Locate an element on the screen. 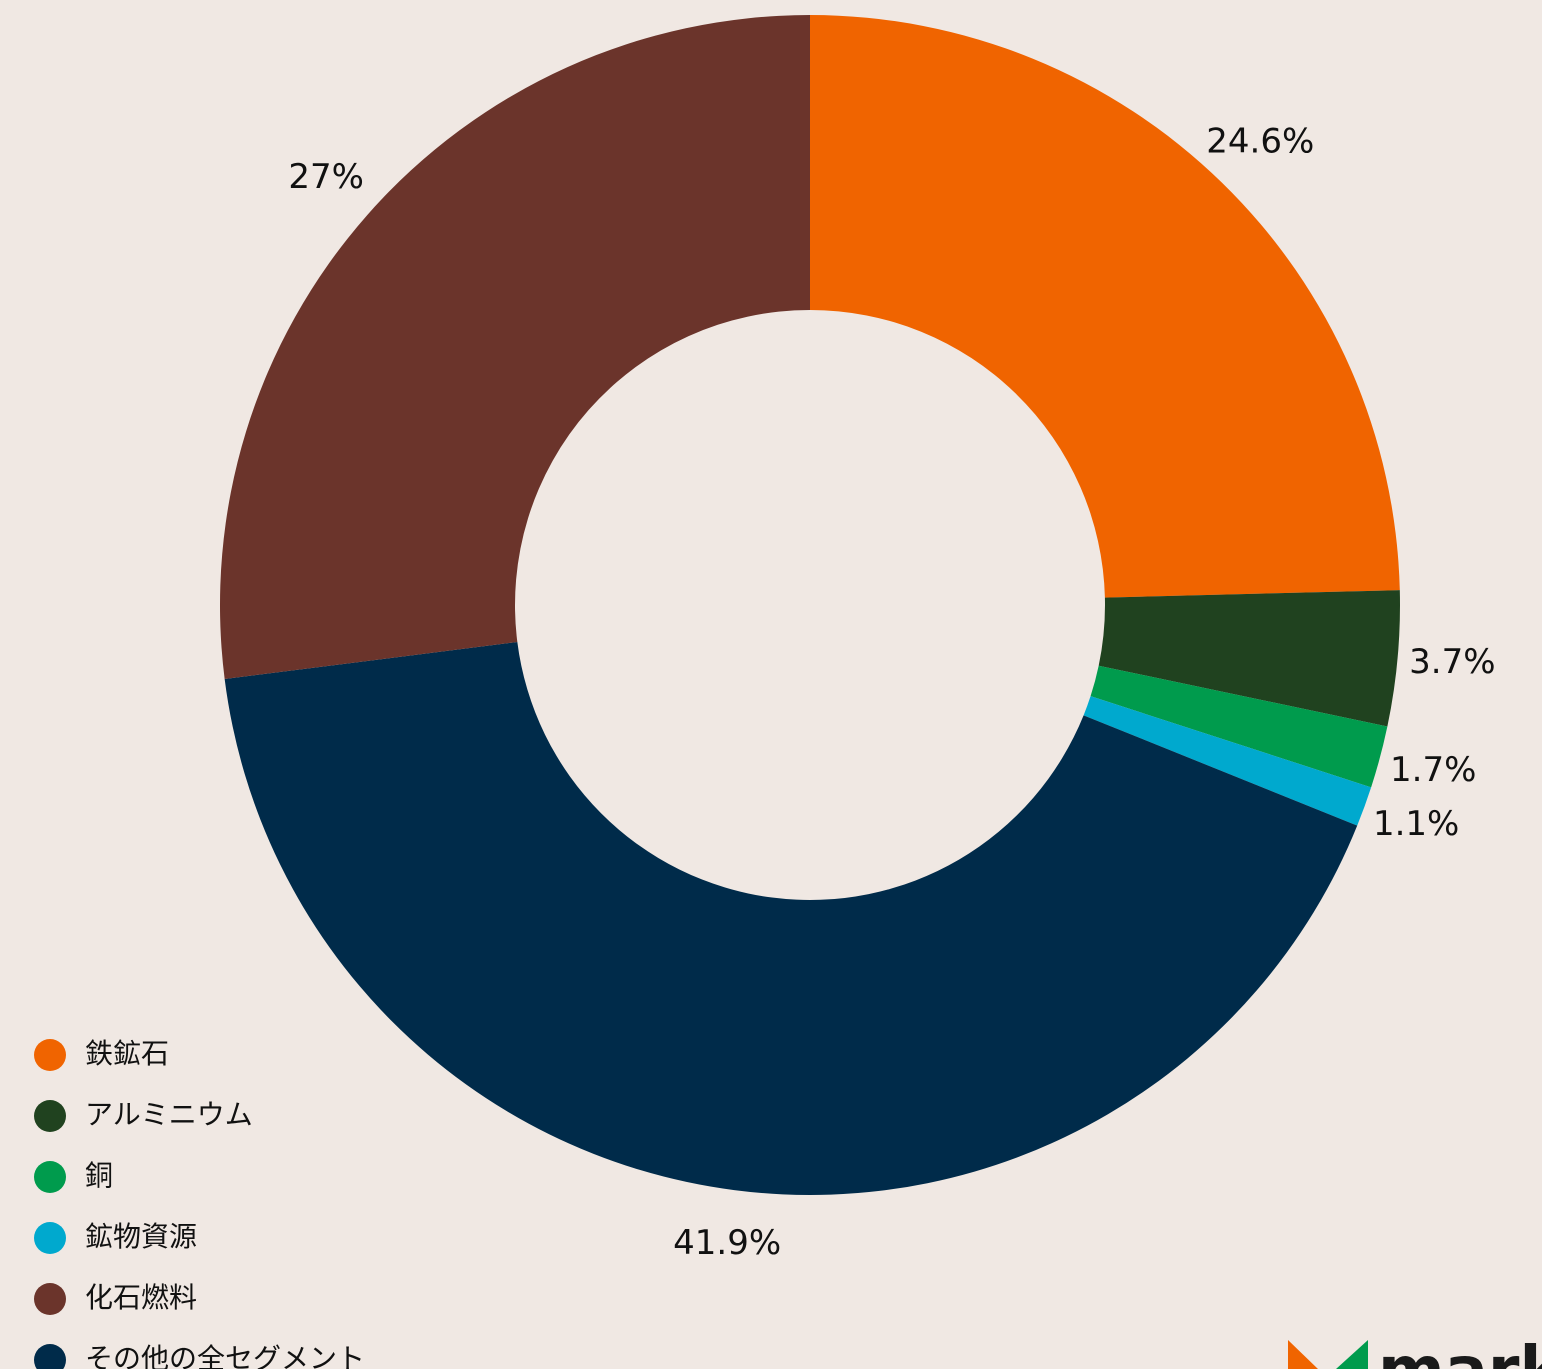 Image resolution: width=1542 pixels, height=1369 pixels. logo: mark is located at coordinates (1415, 1351).